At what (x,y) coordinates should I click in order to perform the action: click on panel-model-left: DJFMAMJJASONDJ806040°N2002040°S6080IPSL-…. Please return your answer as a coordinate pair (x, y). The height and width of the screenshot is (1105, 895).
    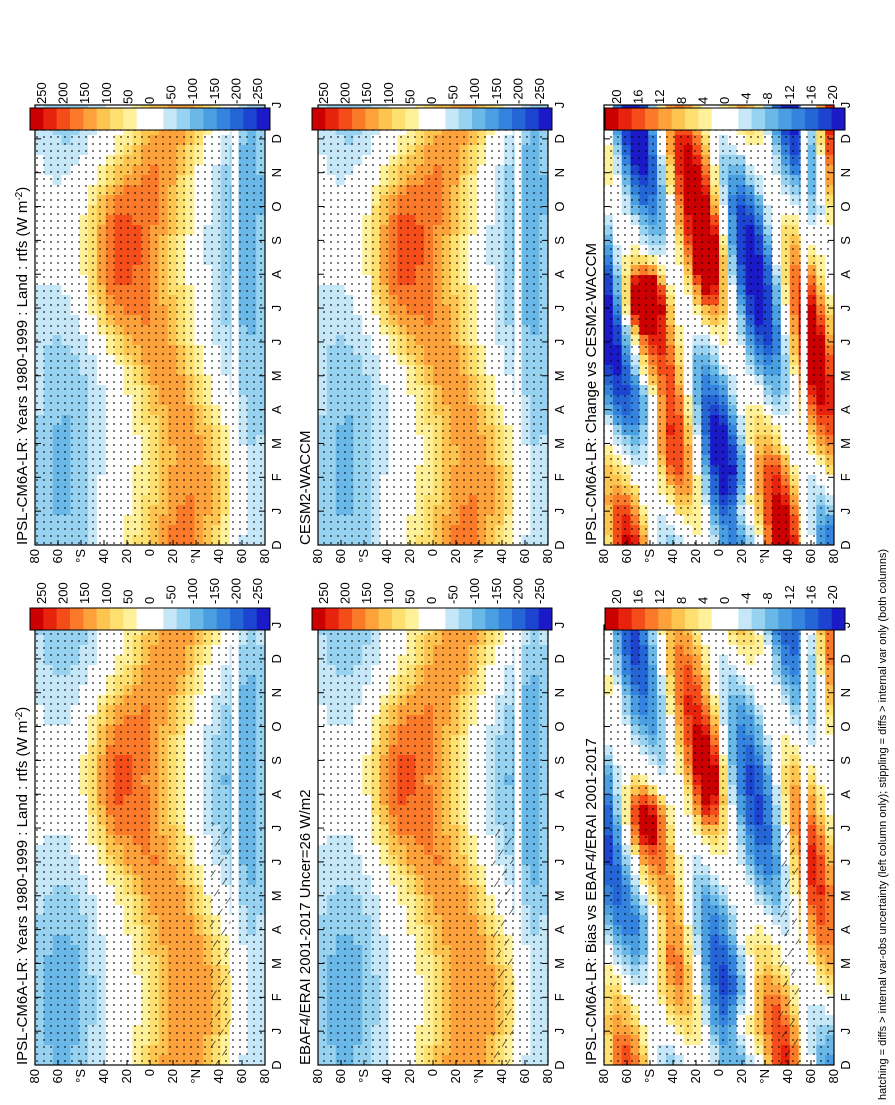
    Looking at the image, I should click on (149, 831).